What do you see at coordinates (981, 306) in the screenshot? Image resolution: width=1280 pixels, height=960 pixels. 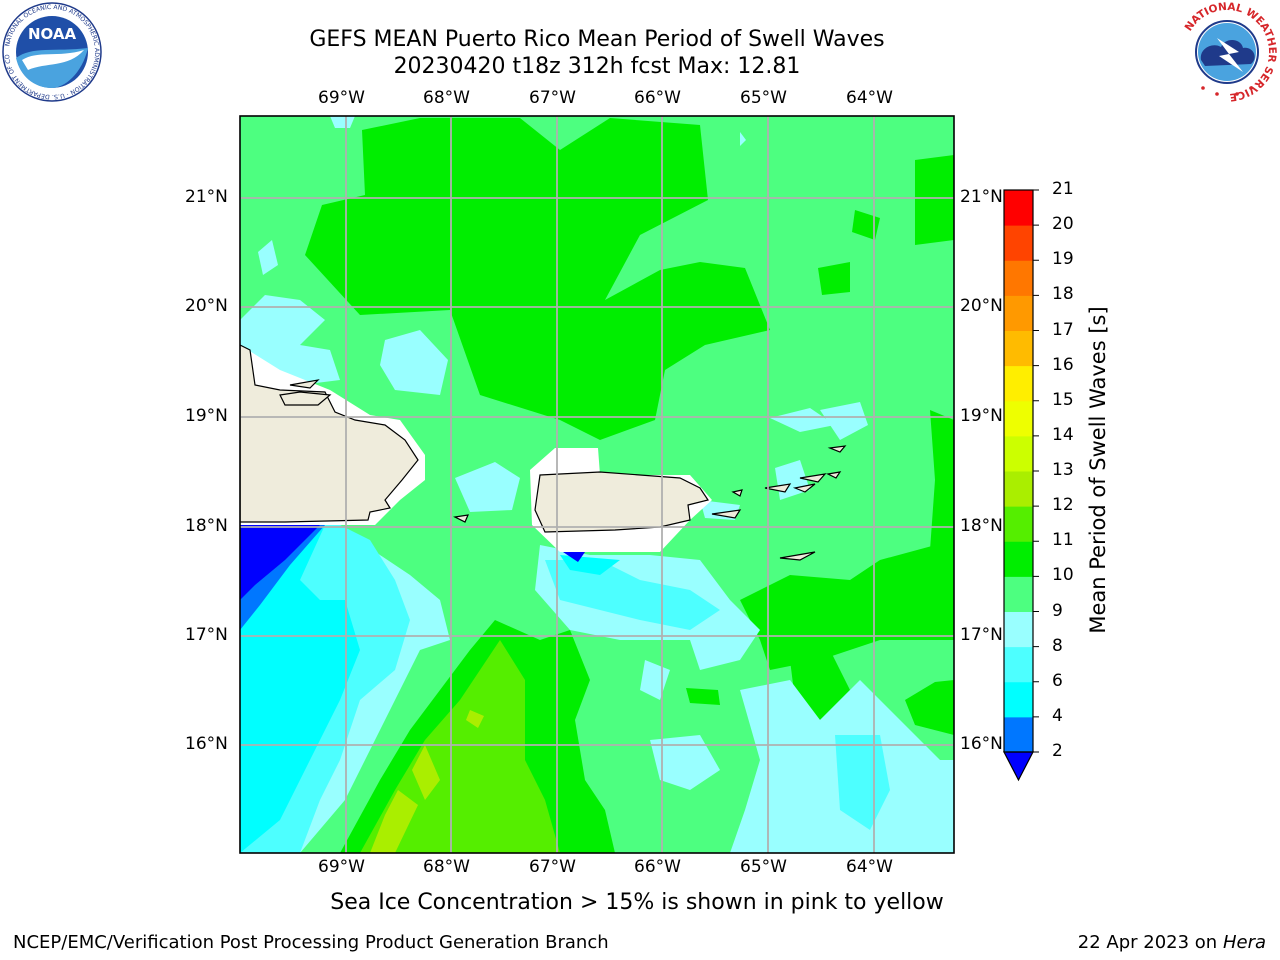 I see `lat-tick-right: 20°N` at bounding box center [981, 306].